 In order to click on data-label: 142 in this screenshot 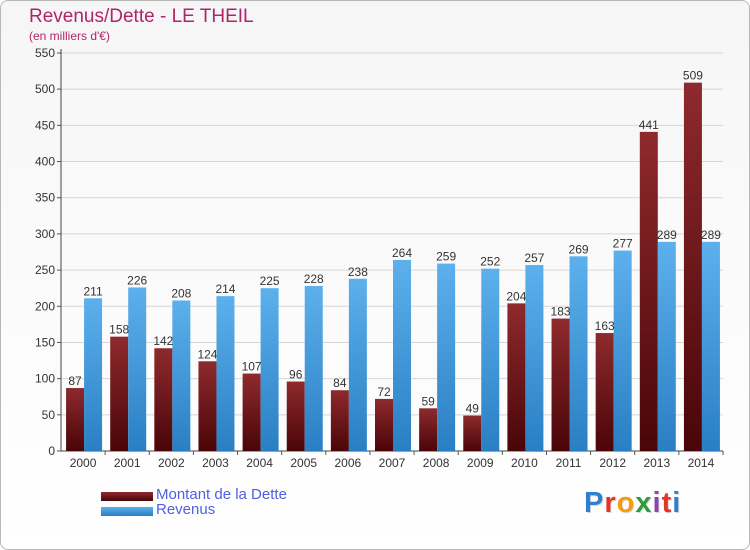, I will do `click(163, 341)`.